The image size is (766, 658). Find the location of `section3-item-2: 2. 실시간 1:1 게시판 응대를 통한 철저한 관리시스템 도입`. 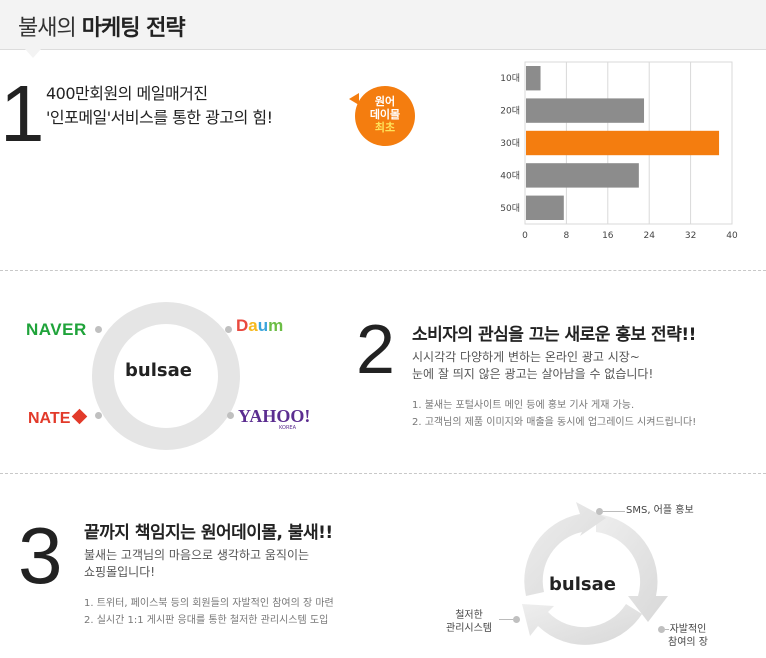

section3-item-2: 2. 실시간 1:1 게시판 응대를 통한 철저한 관리시스템 도입 is located at coordinates (206, 620).